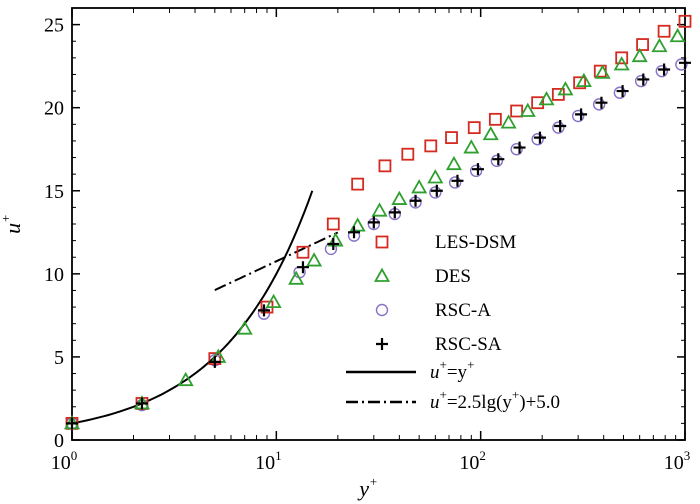 The image size is (700, 504). Describe the element at coordinates (452, 370) in the screenshot. I see `legend-label: u+=y+` at that location.